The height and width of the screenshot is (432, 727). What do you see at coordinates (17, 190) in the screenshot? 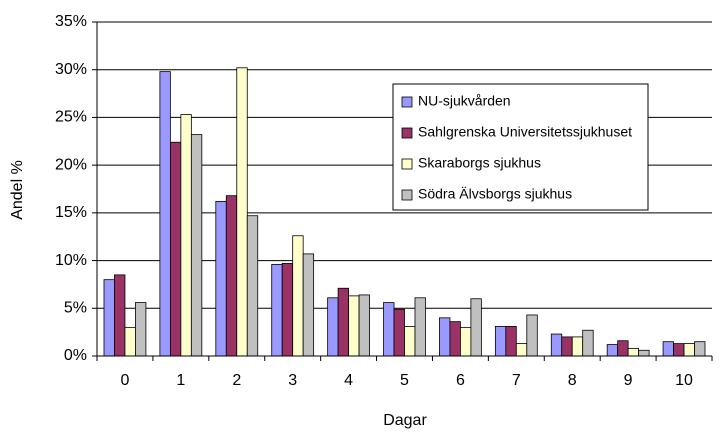
I see `y-axis-label: Andel %` at bounding box center [17, 190].